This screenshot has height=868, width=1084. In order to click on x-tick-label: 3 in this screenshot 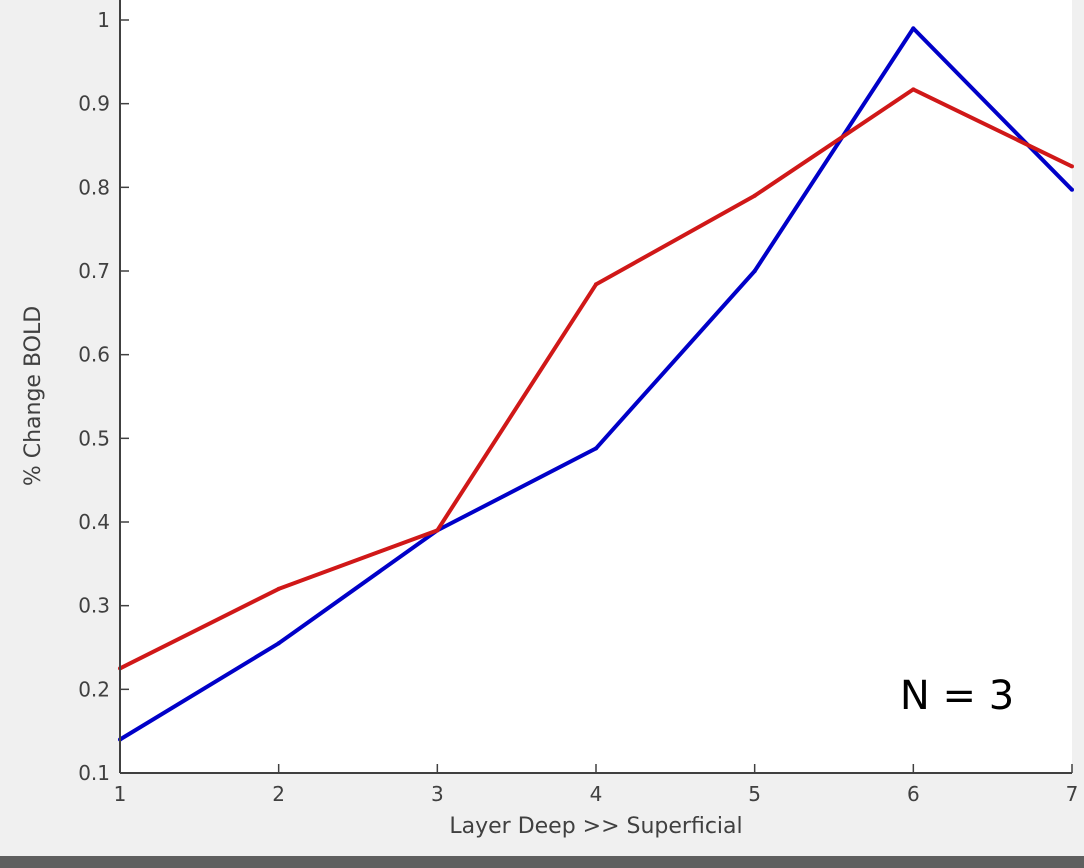, I will do `click(437, 794)`.